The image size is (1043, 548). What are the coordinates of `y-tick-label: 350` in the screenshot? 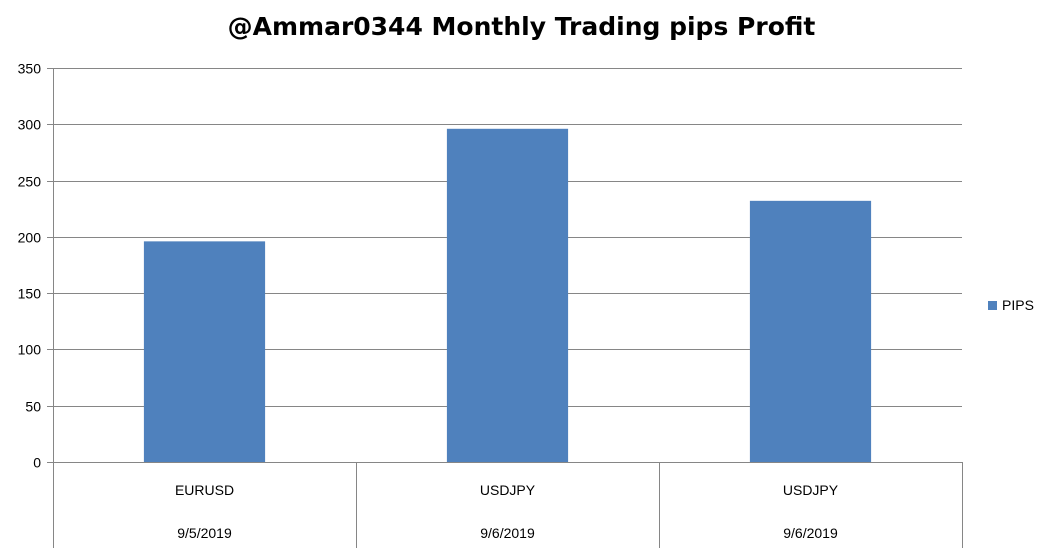 It's located at (30, 69).